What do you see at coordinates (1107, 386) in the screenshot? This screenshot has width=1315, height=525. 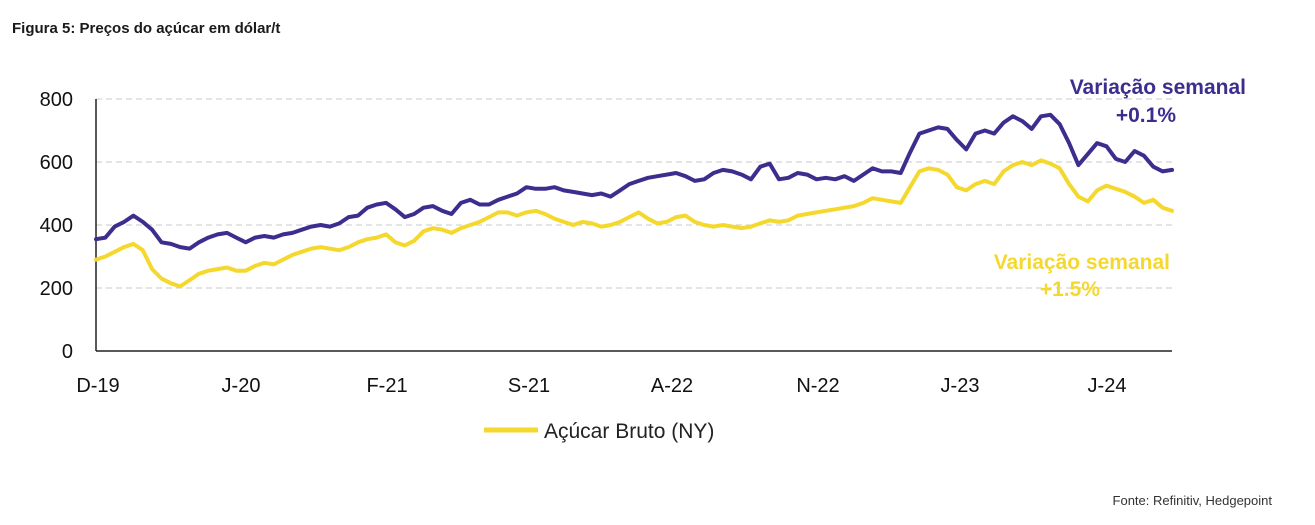 I see `x-tick-label: J-24` at bounding box center [1107, 386].